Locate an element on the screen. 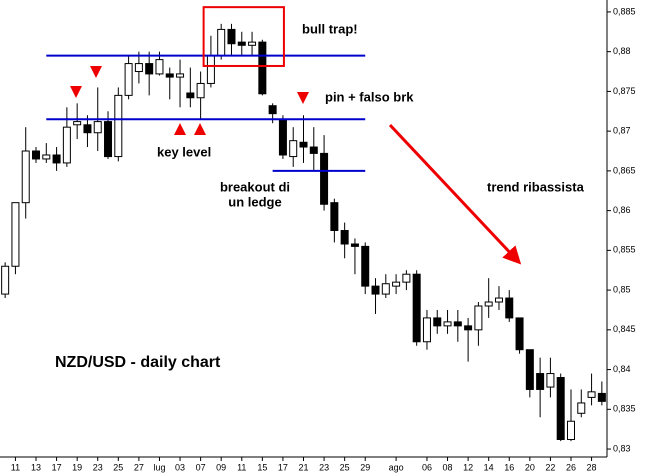 Image resolution: width=650 pixels, height=475 pixels. x-tick-label: 13 is located at coordinates (36, 467).